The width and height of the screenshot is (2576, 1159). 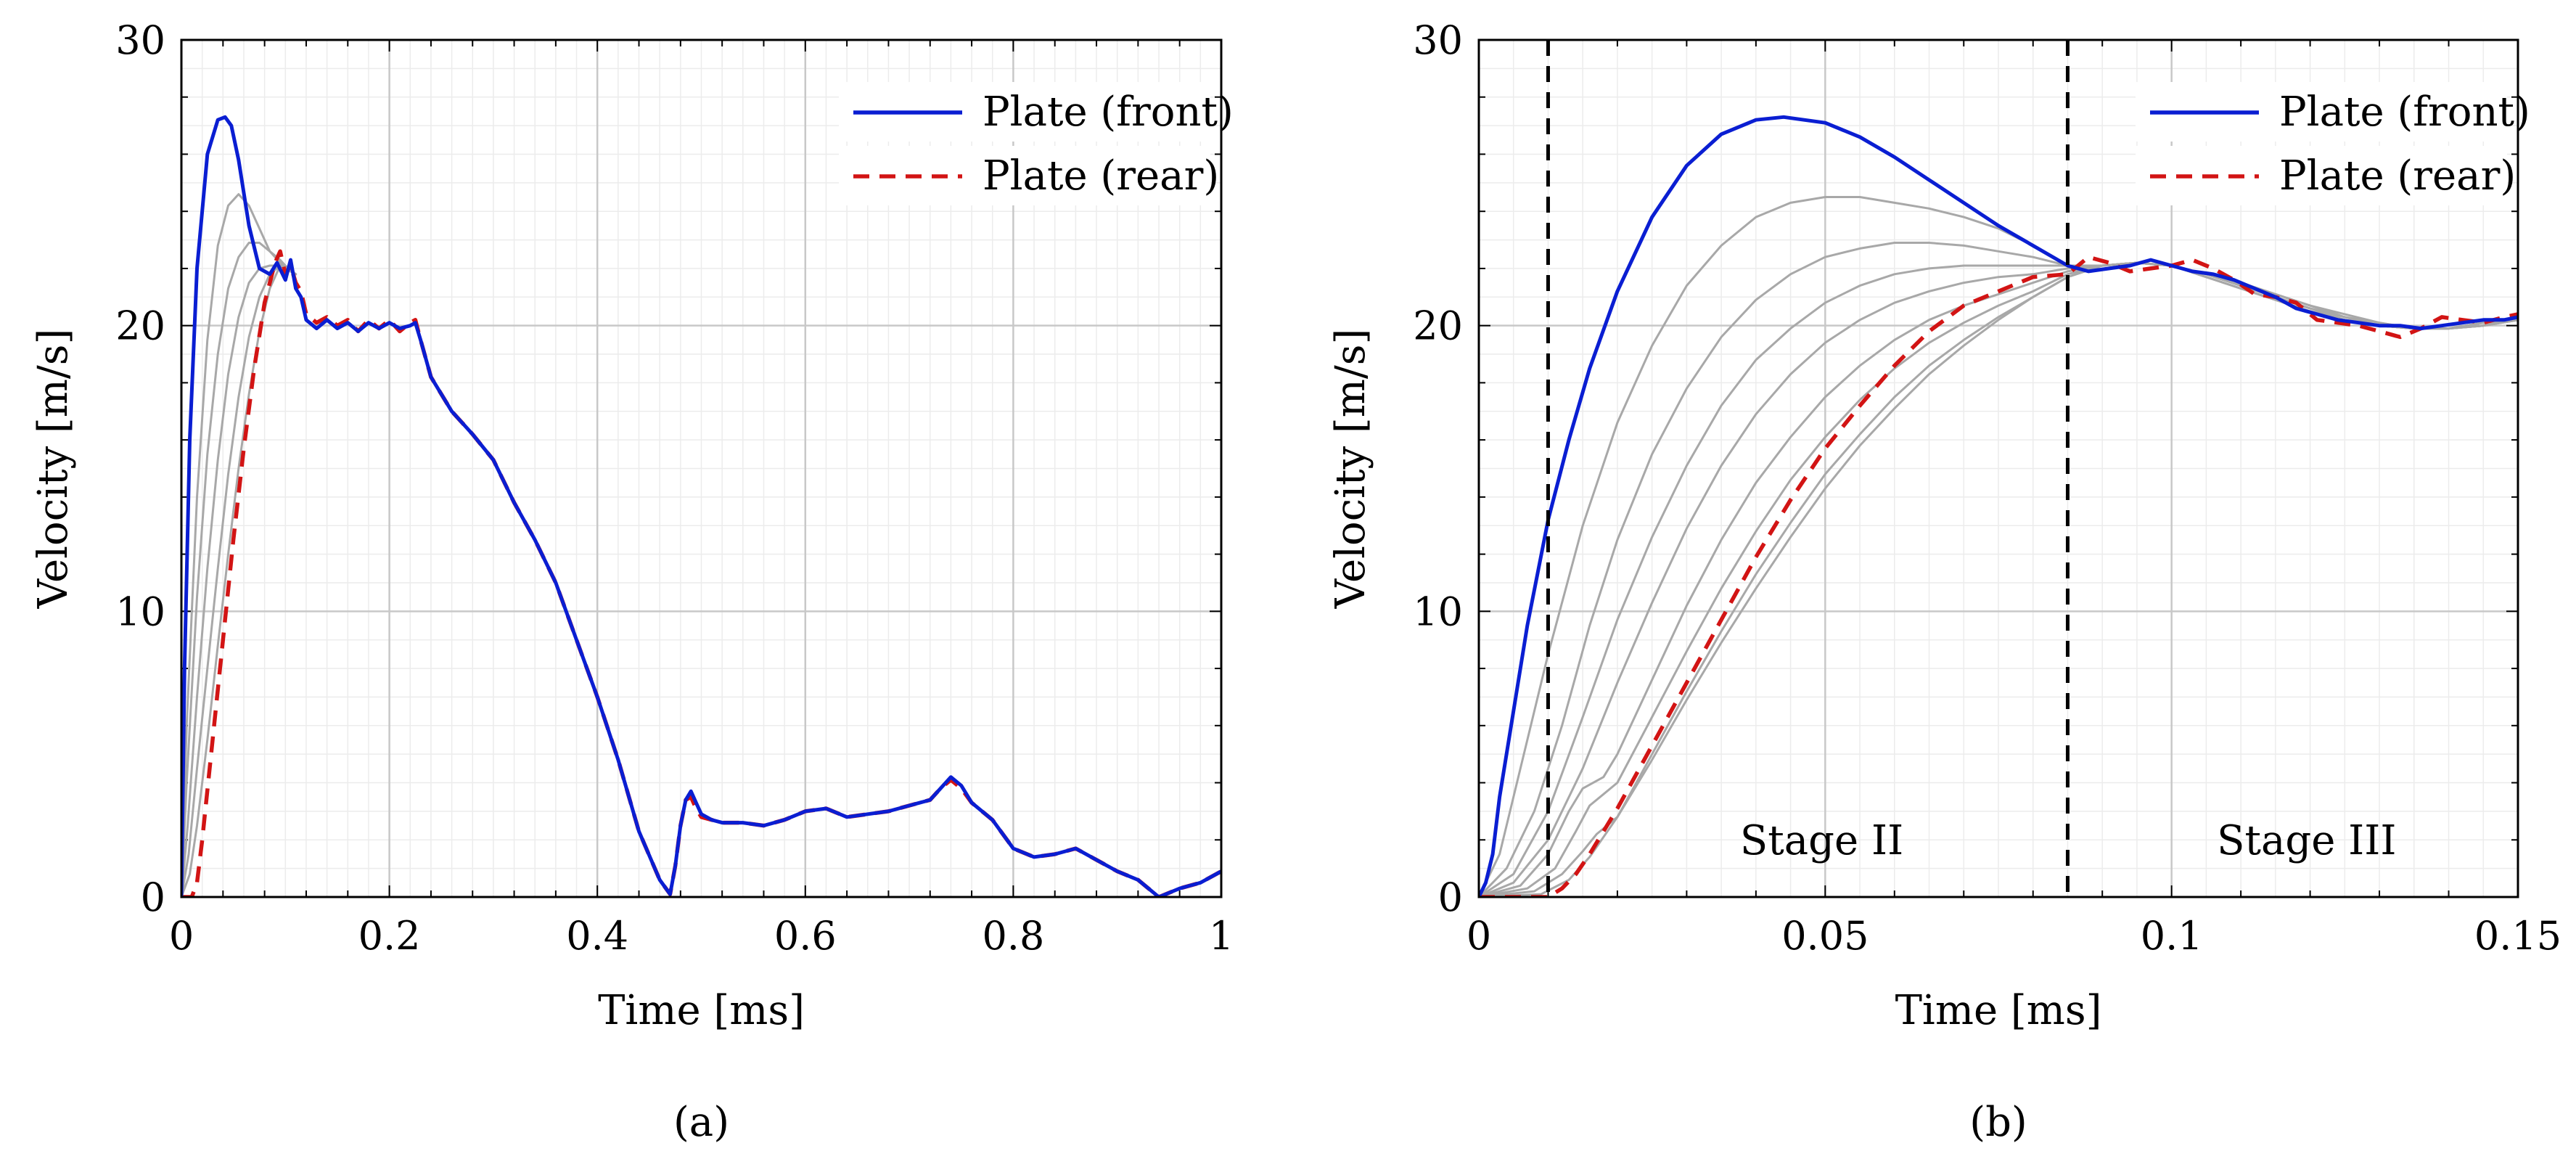 What do you see at coordinates (805, 936) in the screenshot?
I see `x-tick-label: 0.6` at bounding box center [805, 936].